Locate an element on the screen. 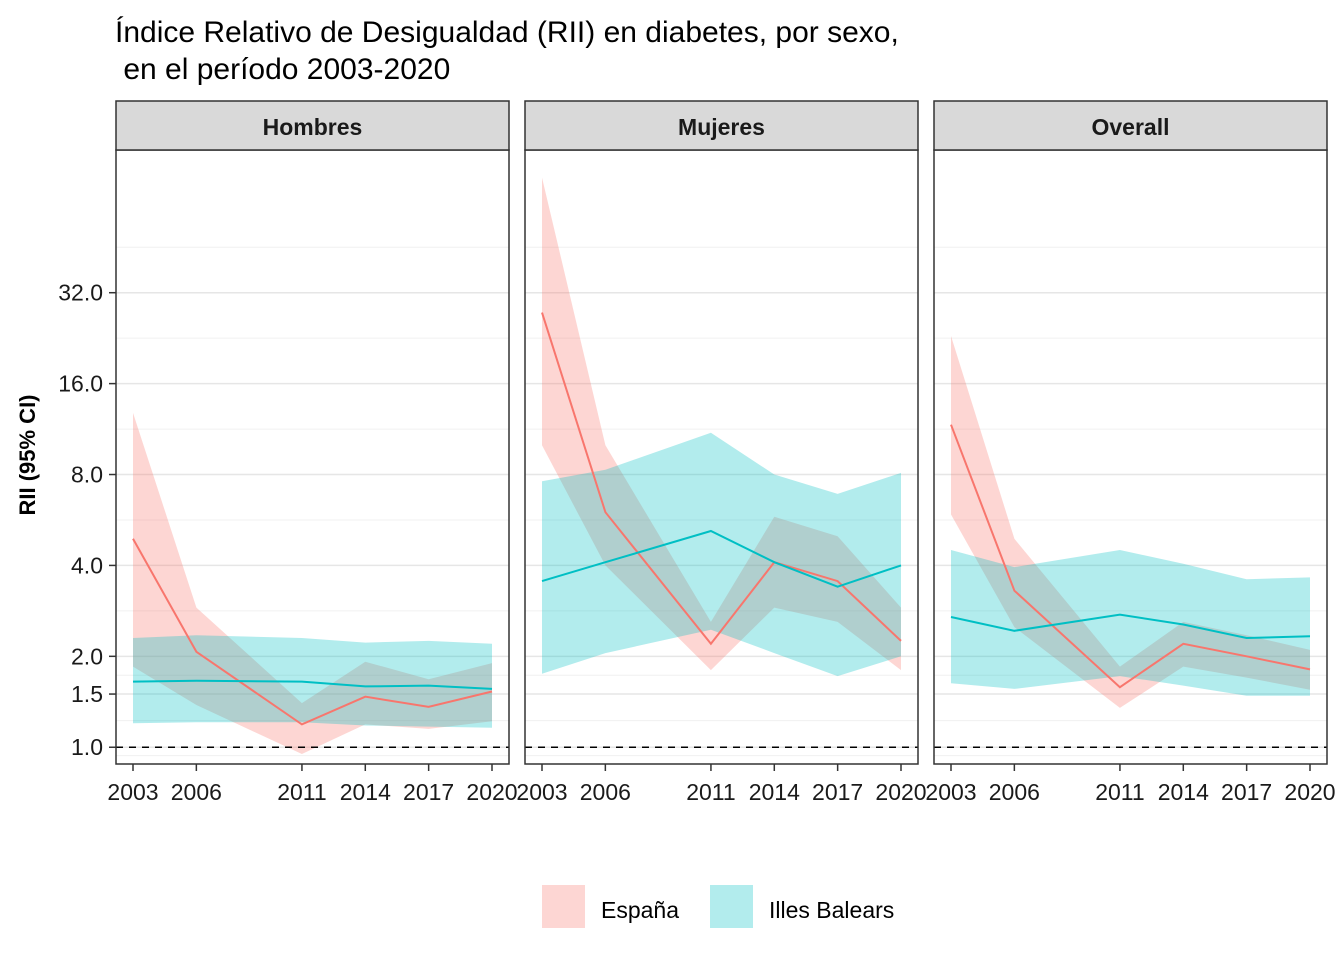 This screenshot has width=1344, height=960. y-tick-label: 1.5 is located at coordinates (87, 694).